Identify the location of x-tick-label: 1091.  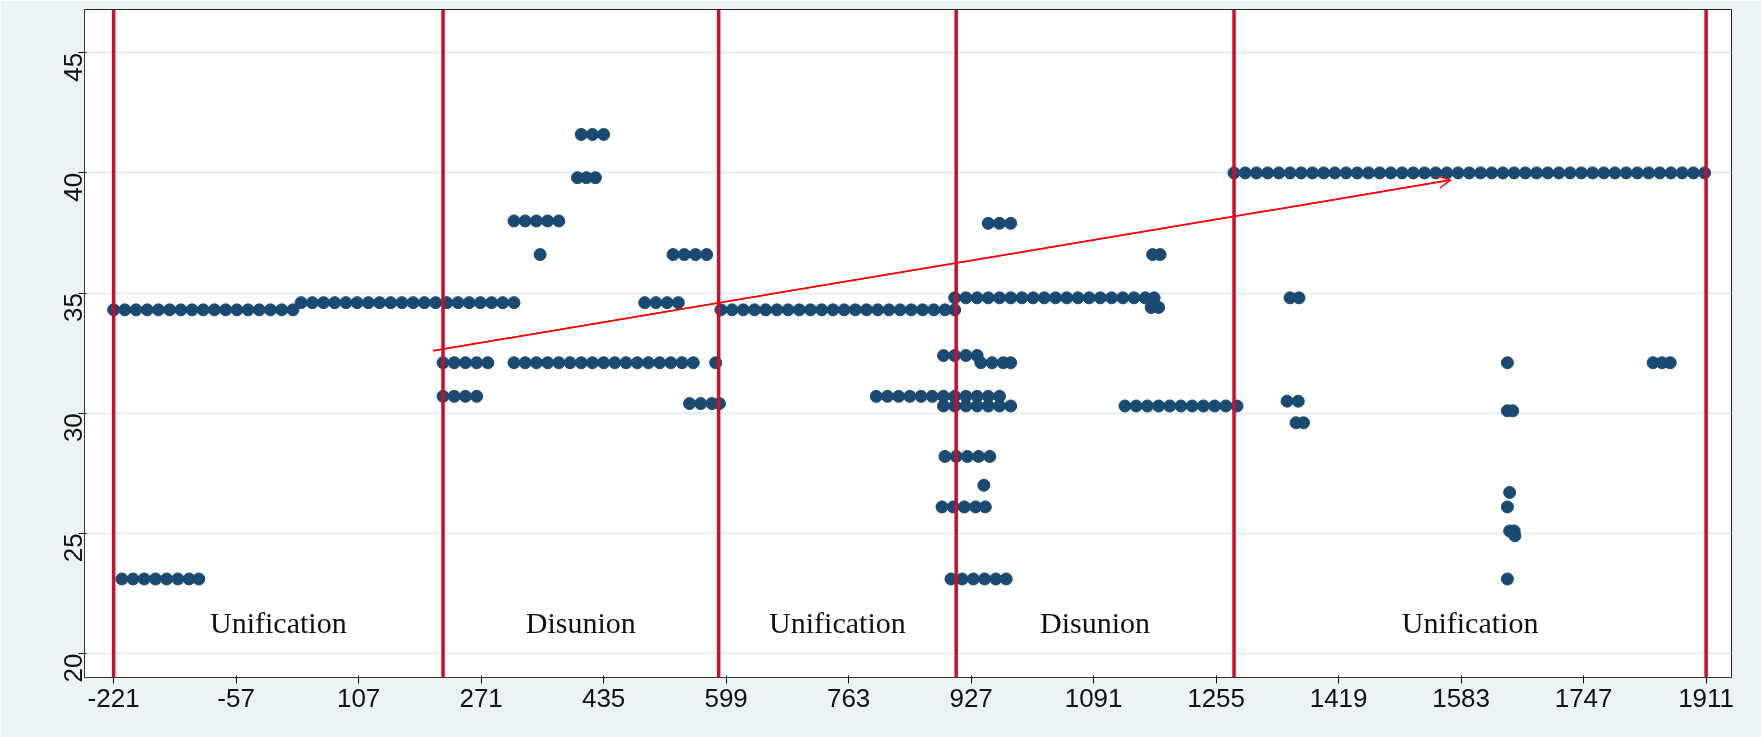
(1093, 697).